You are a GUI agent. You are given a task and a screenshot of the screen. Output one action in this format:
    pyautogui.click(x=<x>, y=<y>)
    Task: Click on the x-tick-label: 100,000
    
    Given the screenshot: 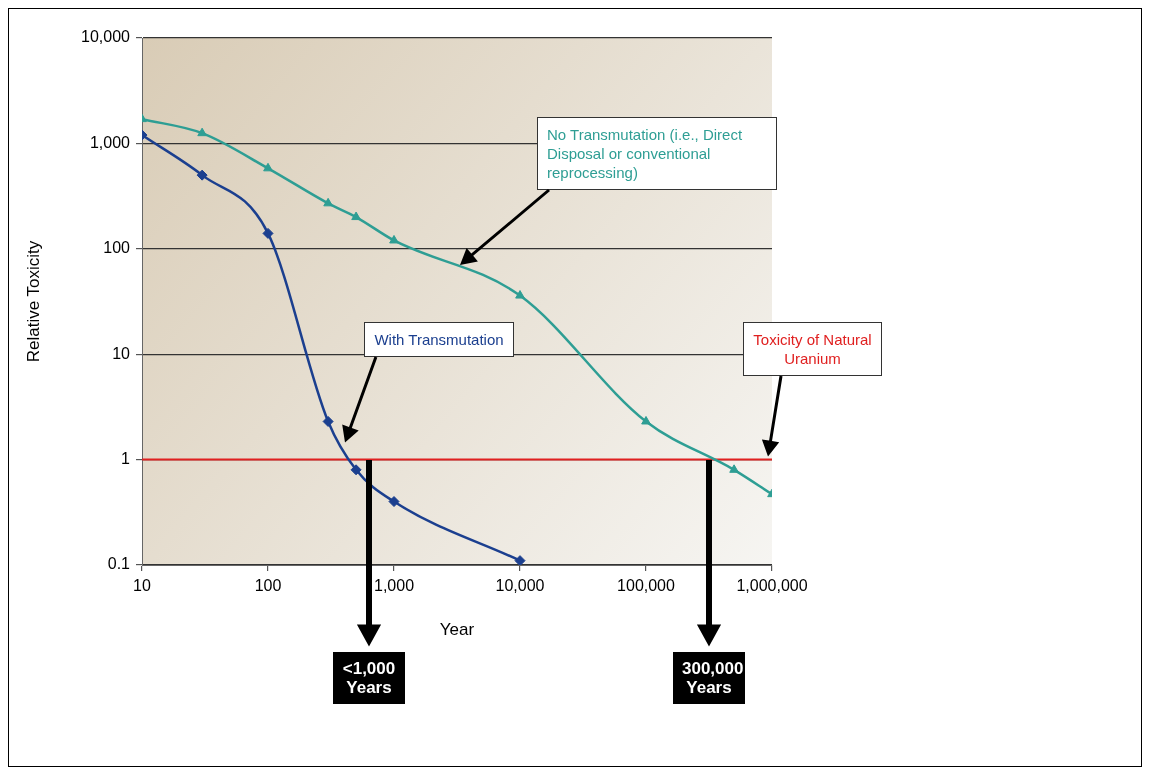 What is the action you would take?
    pyautogui.click(x=646, y=586)
    